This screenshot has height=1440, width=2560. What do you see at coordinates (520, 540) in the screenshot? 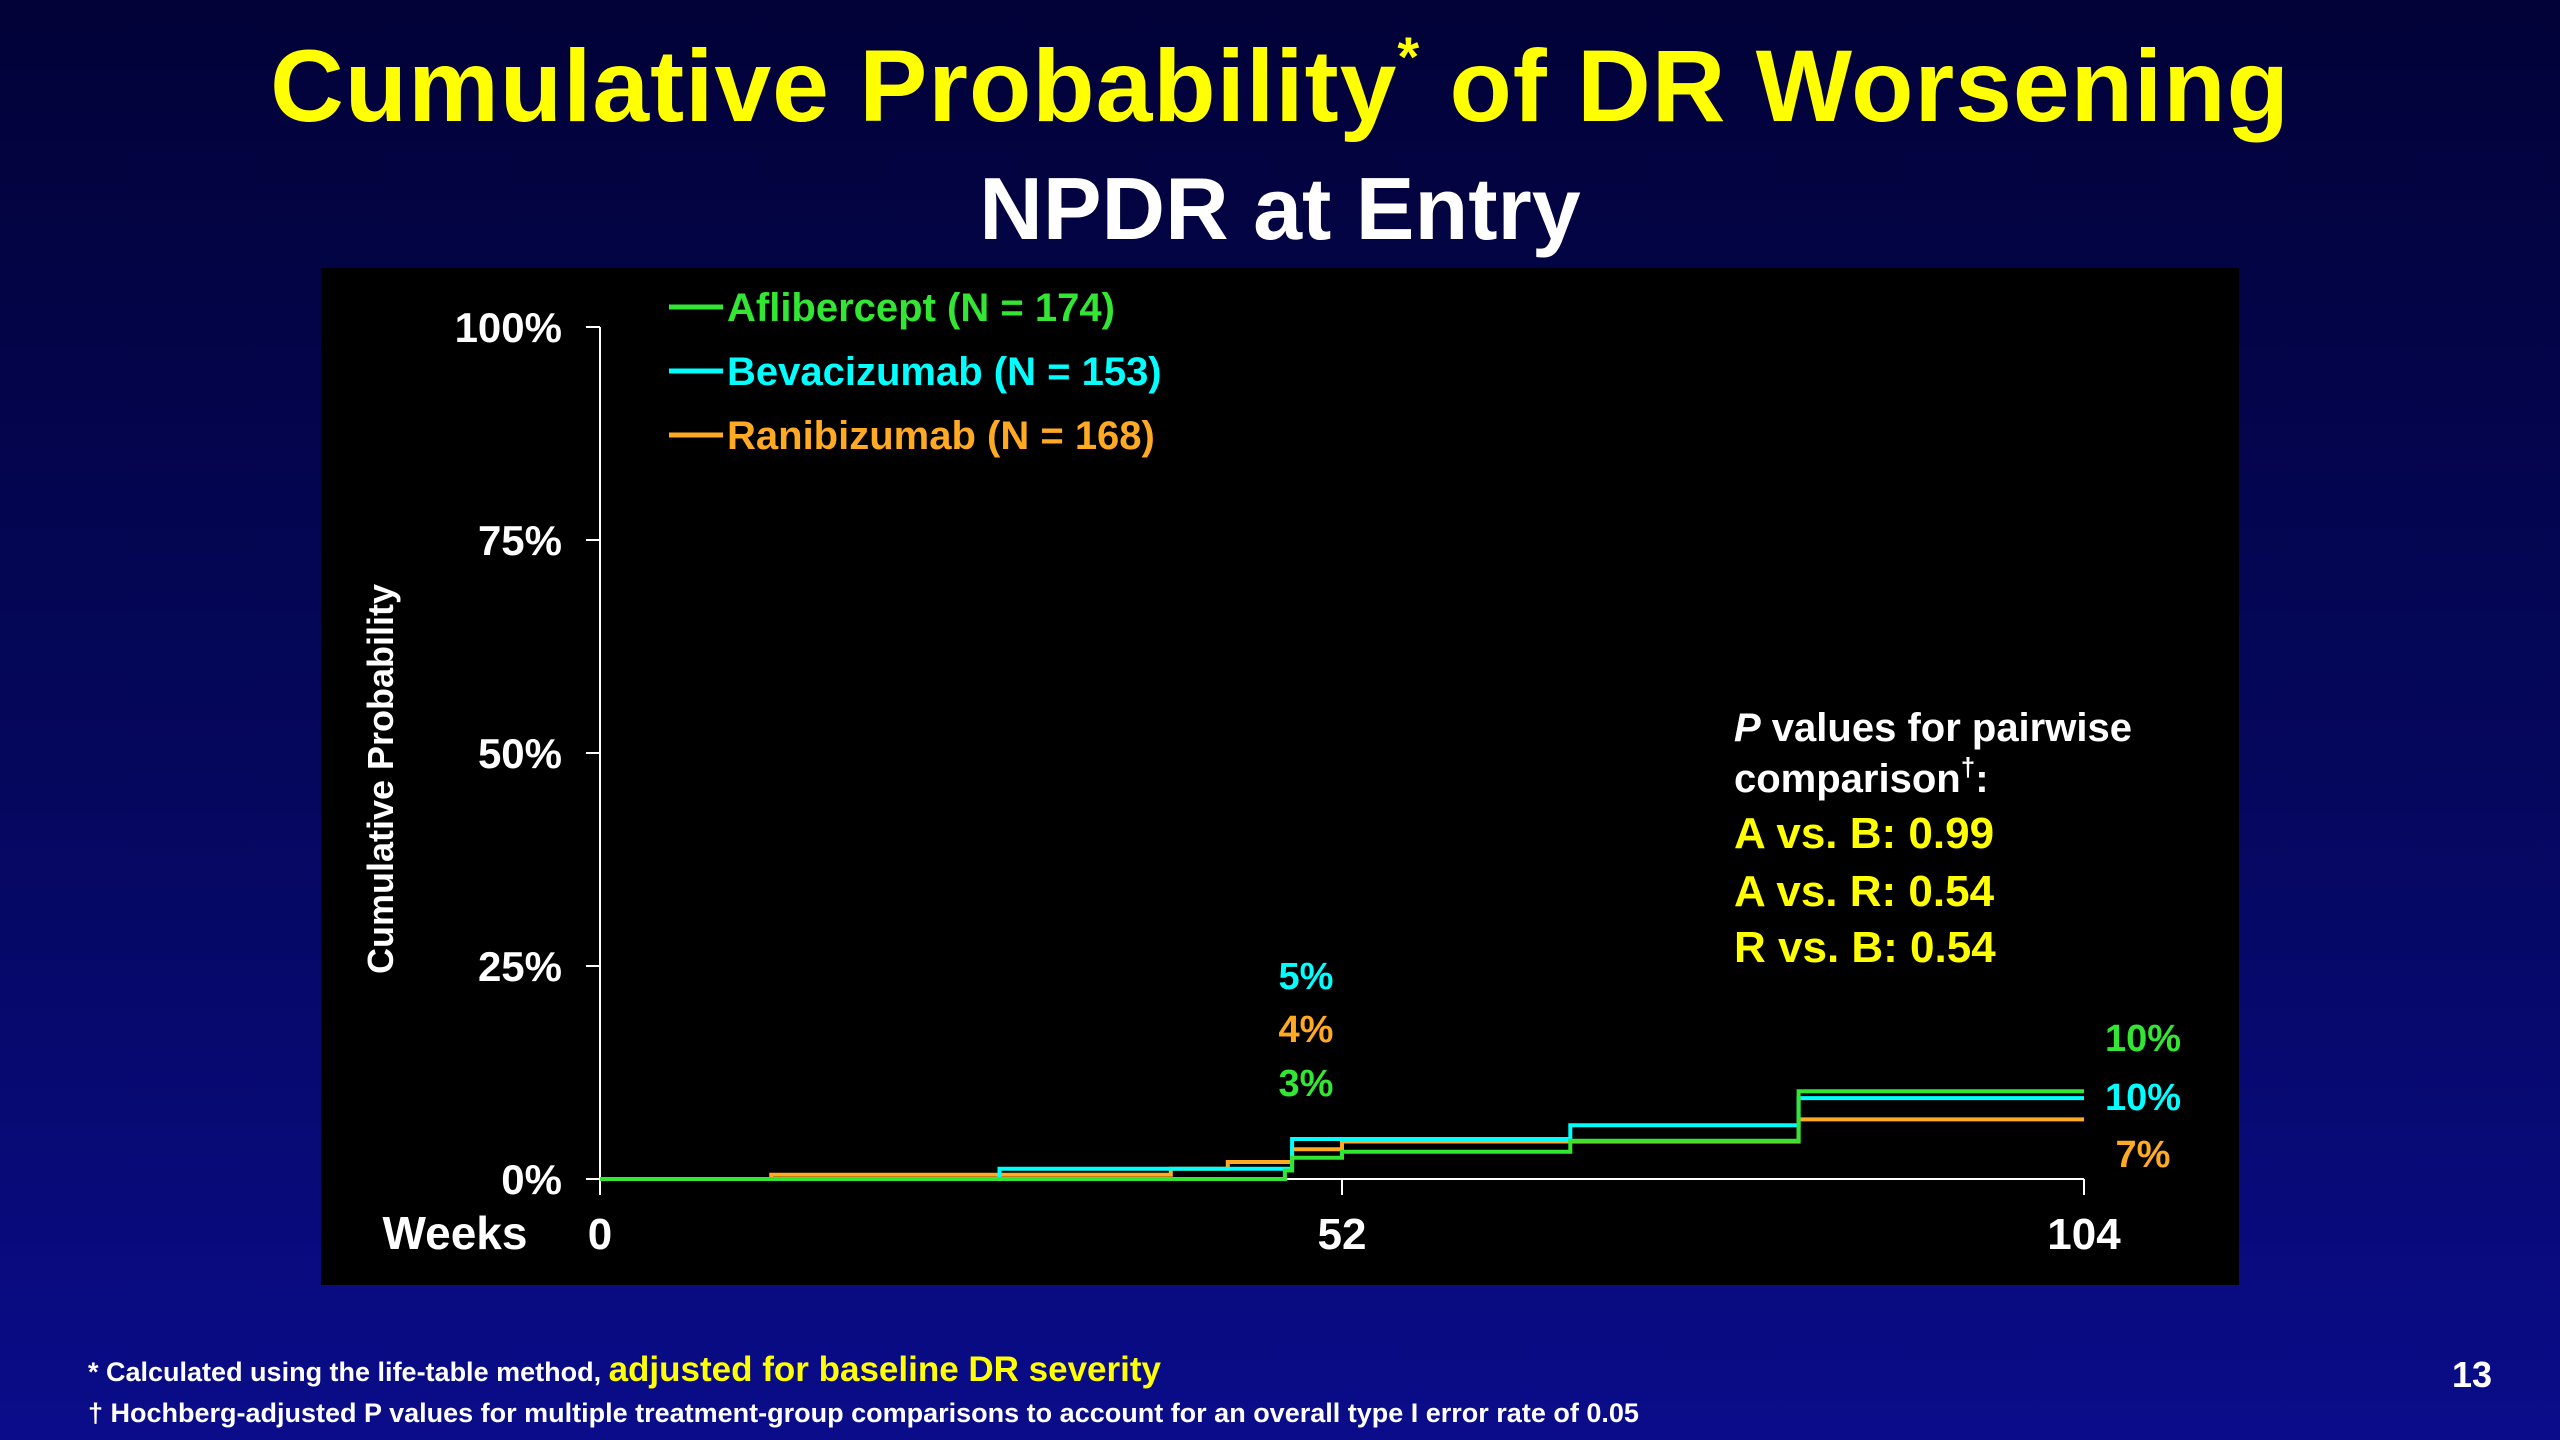
I see `y-tick-label: 75%` at bounding box center [520, 540].